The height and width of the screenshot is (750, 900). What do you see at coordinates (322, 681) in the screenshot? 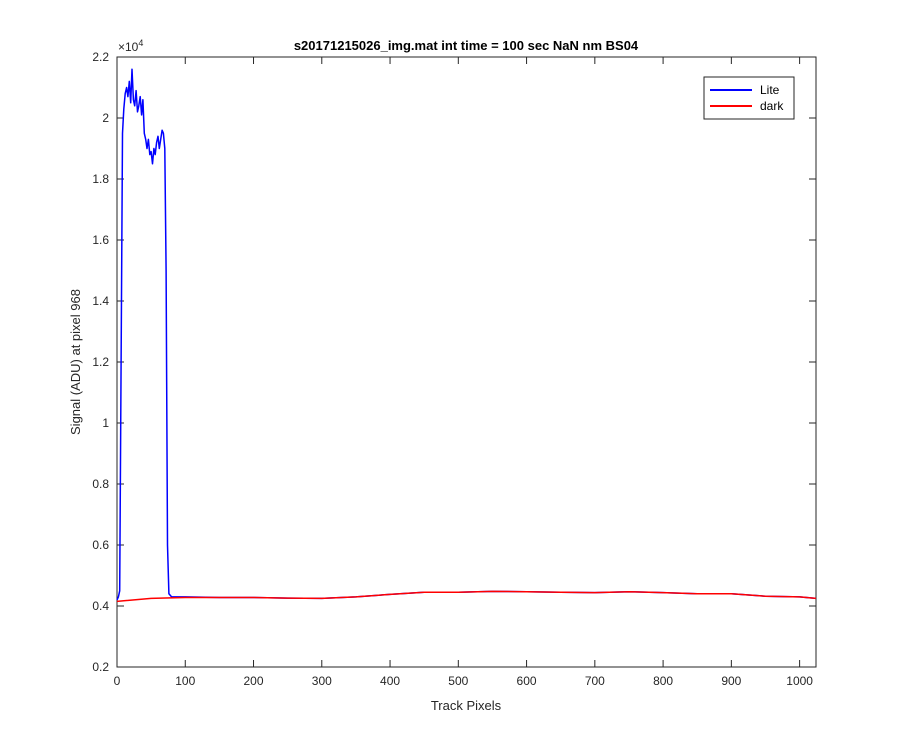
I see `x-tick-label: 300` at bounding box center [322, 681].